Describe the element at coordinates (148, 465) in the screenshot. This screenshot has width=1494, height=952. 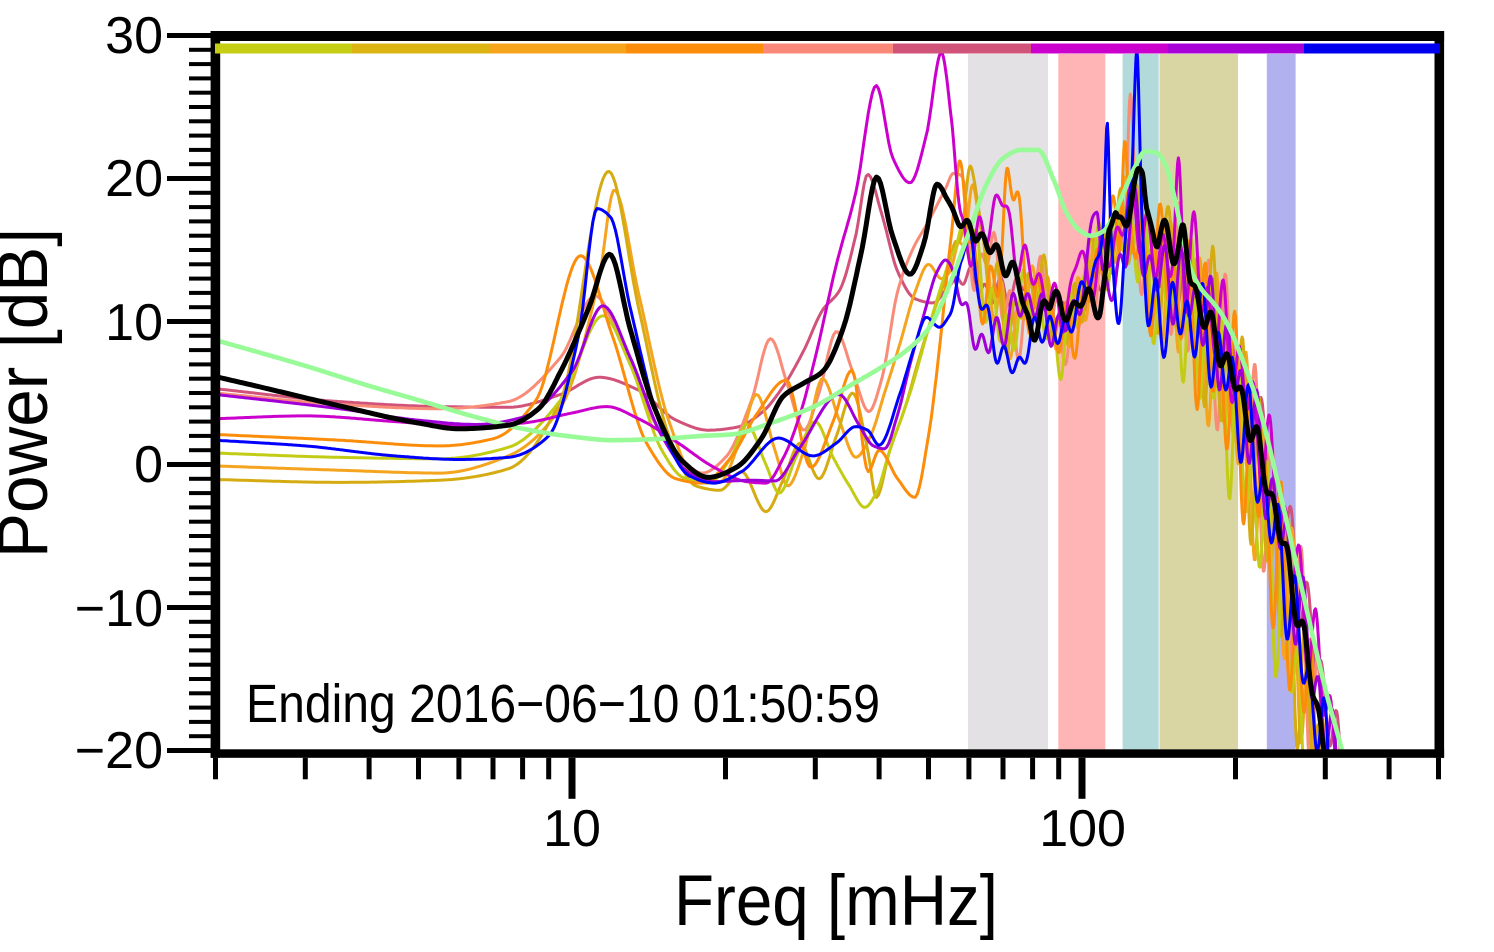
I see `svg-text: 0` at that location.